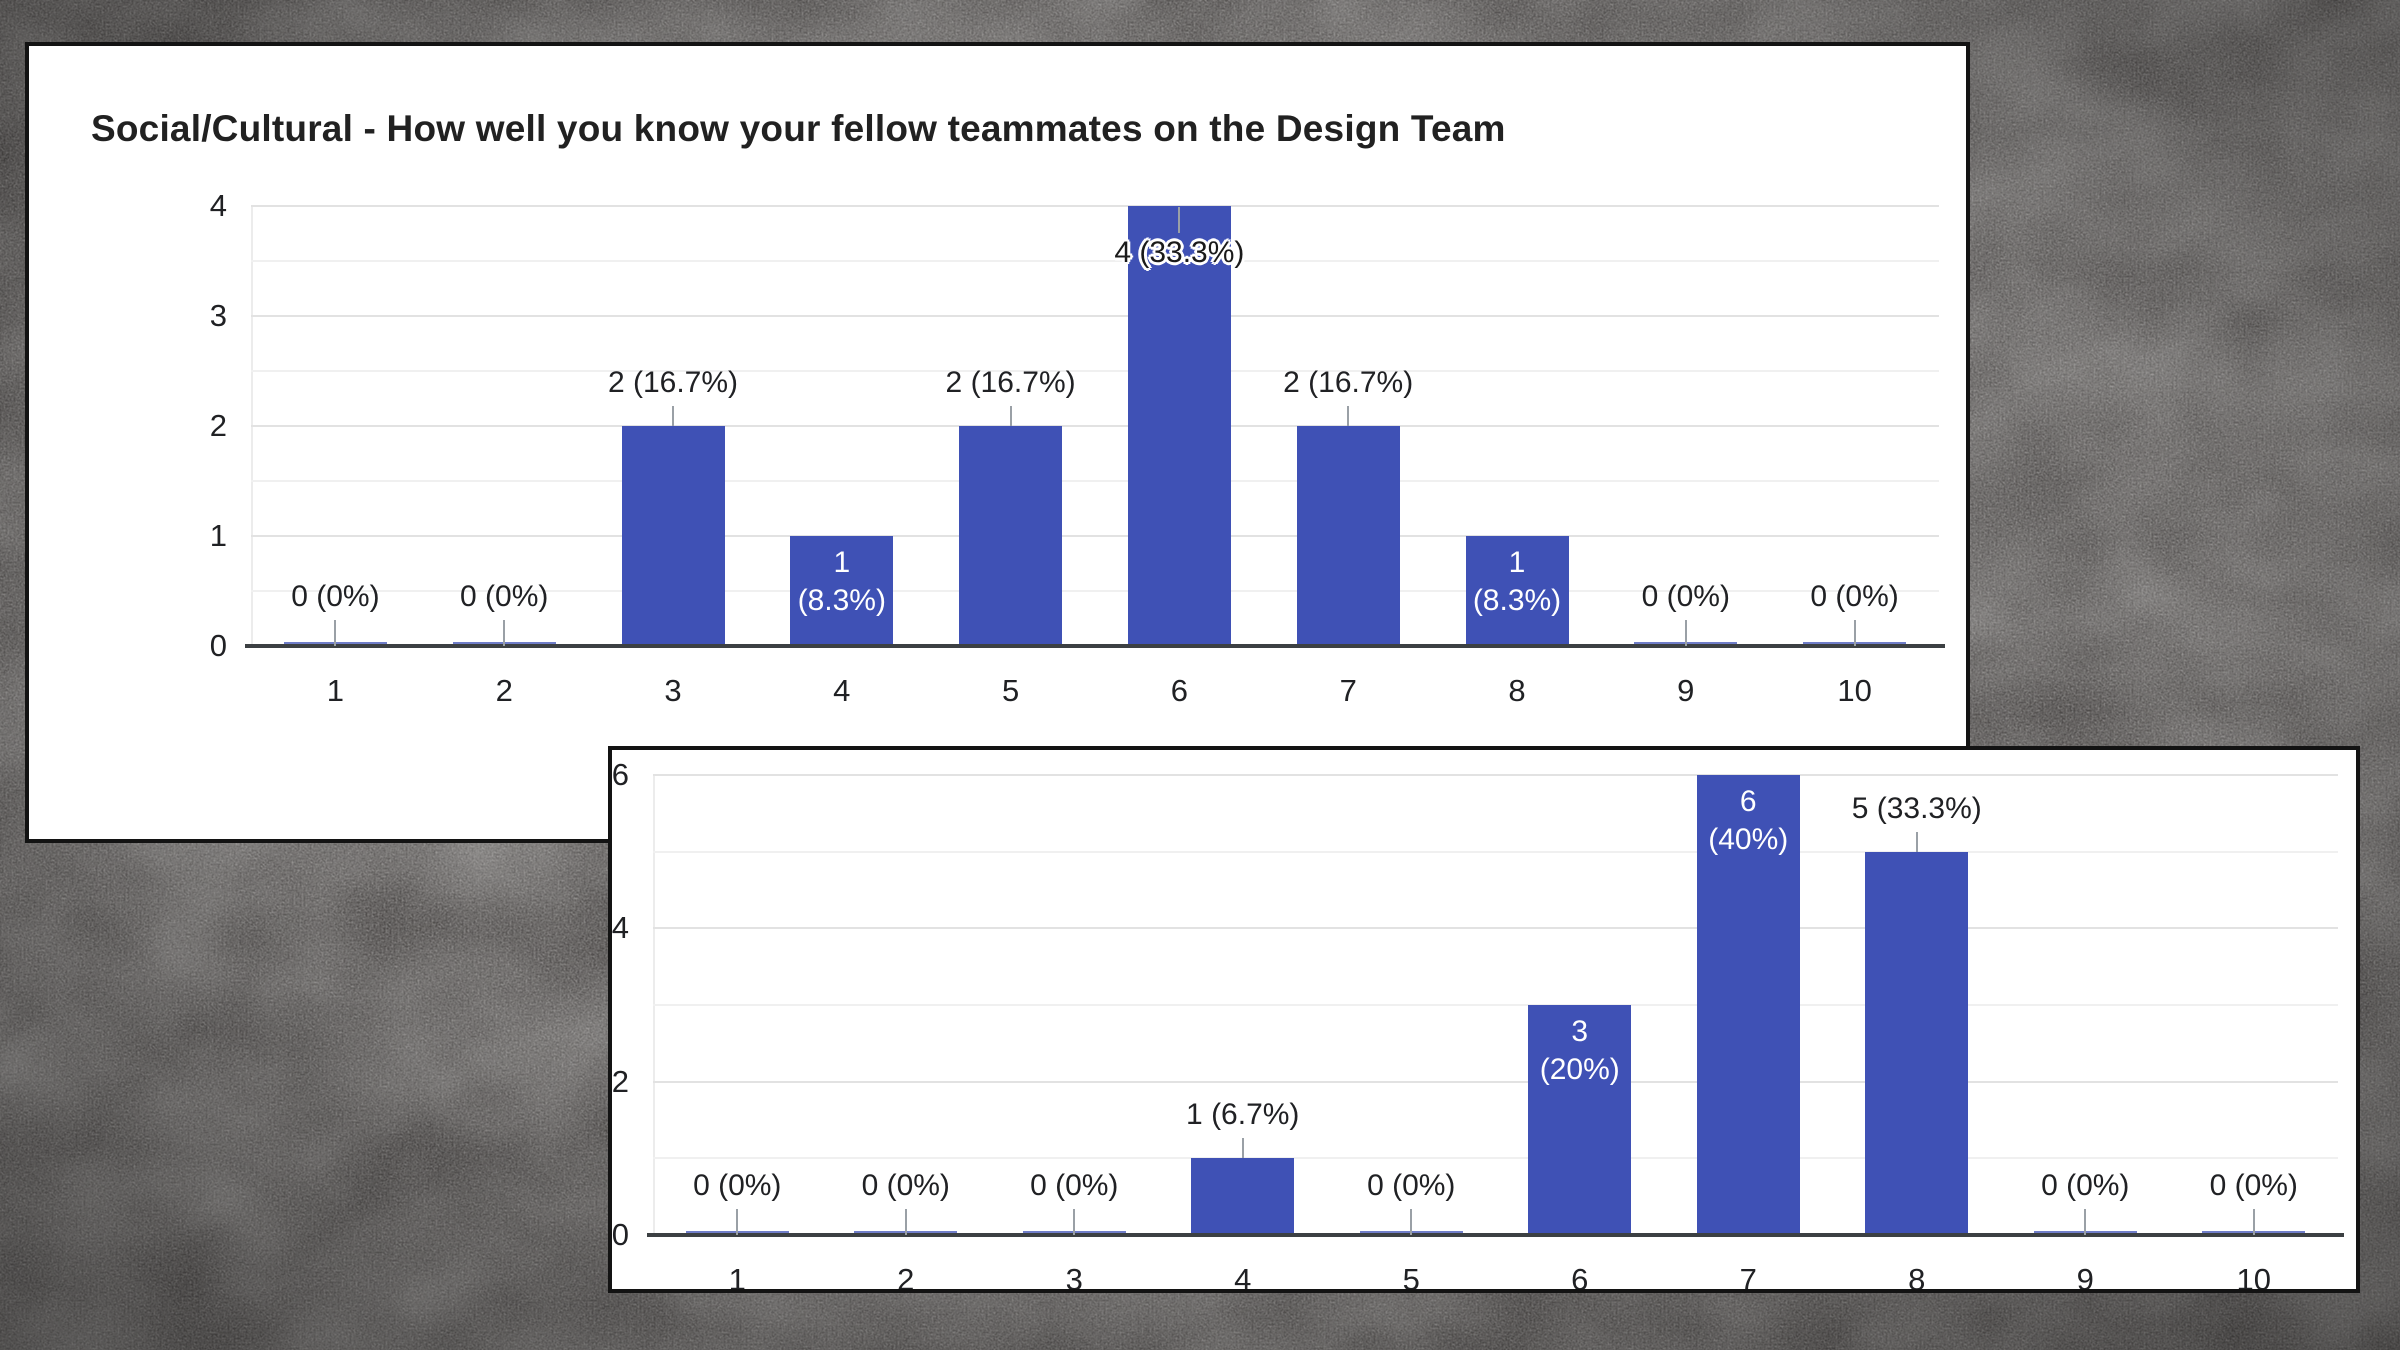  What do you see at coordinates (1243, 1115) in the screenshot?
I see `bar-value-label: 1 (6.7%)` at bounding box center [1243, 1115].